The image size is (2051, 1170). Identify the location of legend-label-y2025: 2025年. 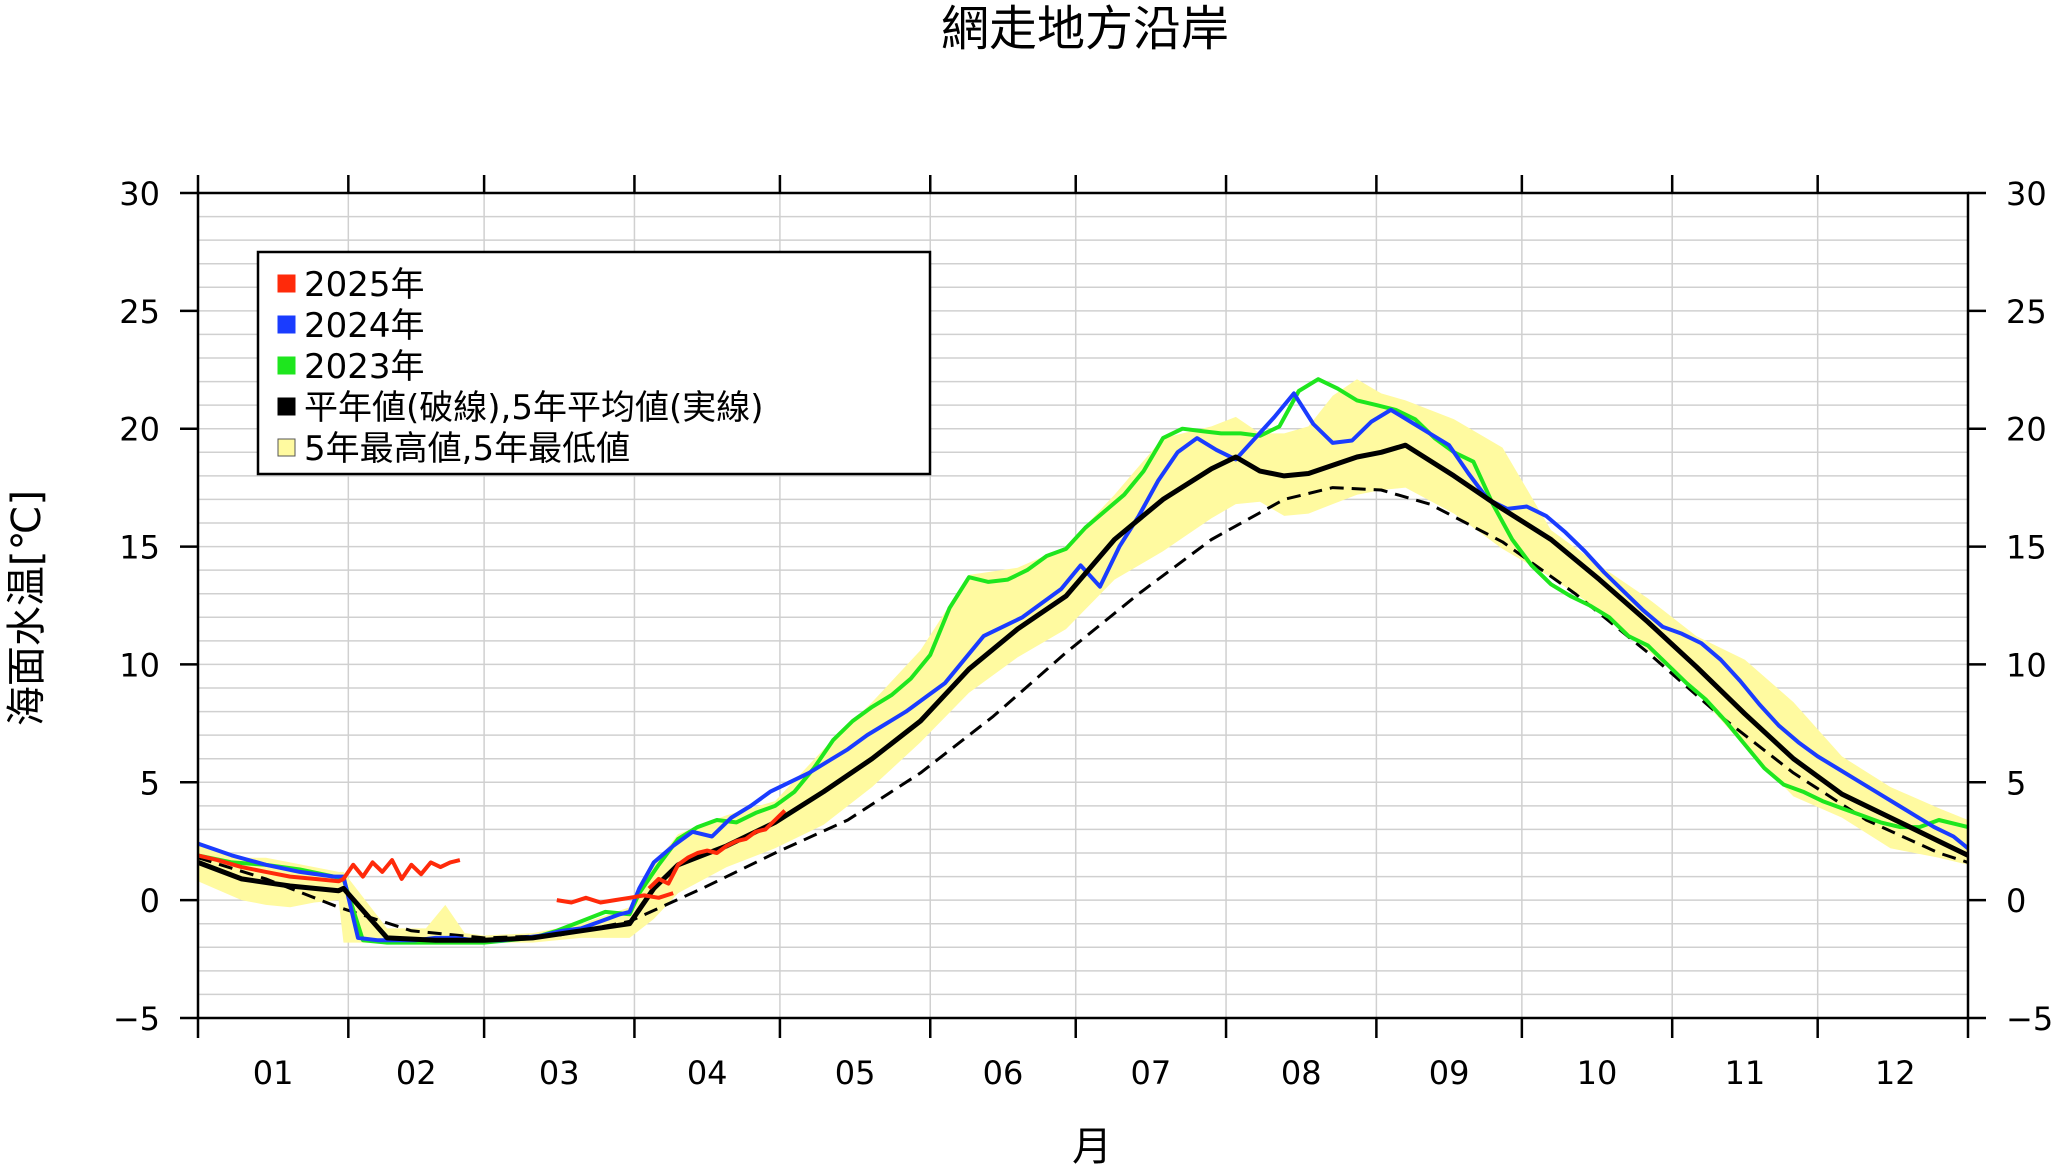
(364, 285).